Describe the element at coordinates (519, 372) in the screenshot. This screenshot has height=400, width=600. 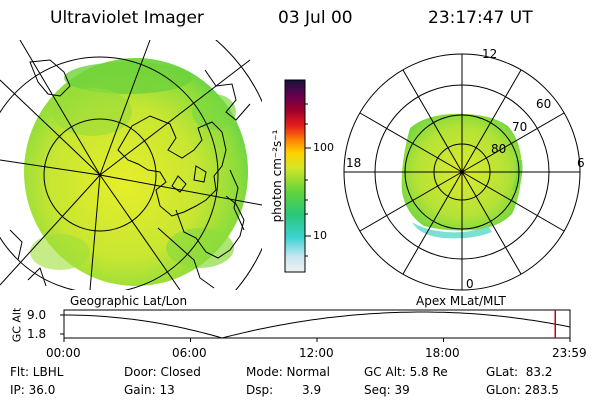
I see `glat-info: GLat: 83.2` at that location.